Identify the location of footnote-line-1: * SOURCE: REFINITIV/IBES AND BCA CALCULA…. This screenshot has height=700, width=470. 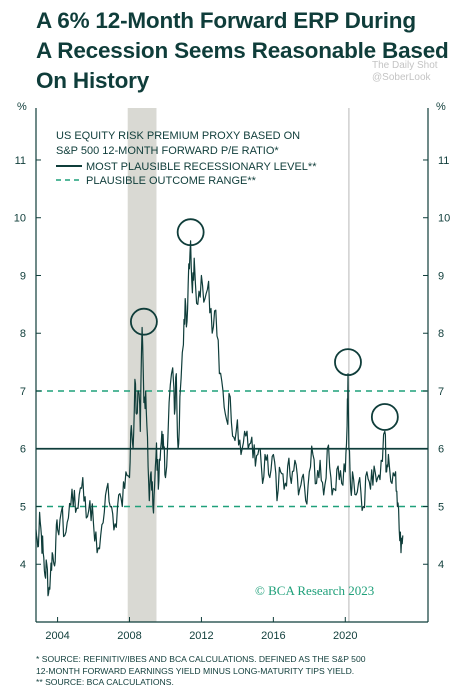
(201, 659).